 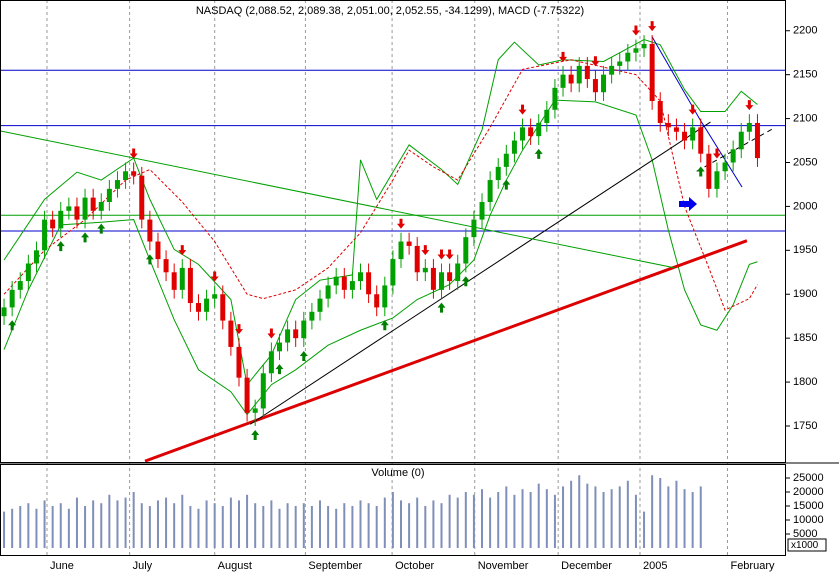 I want to click on x-tick-label: 2005, so click(x=655, y=566).